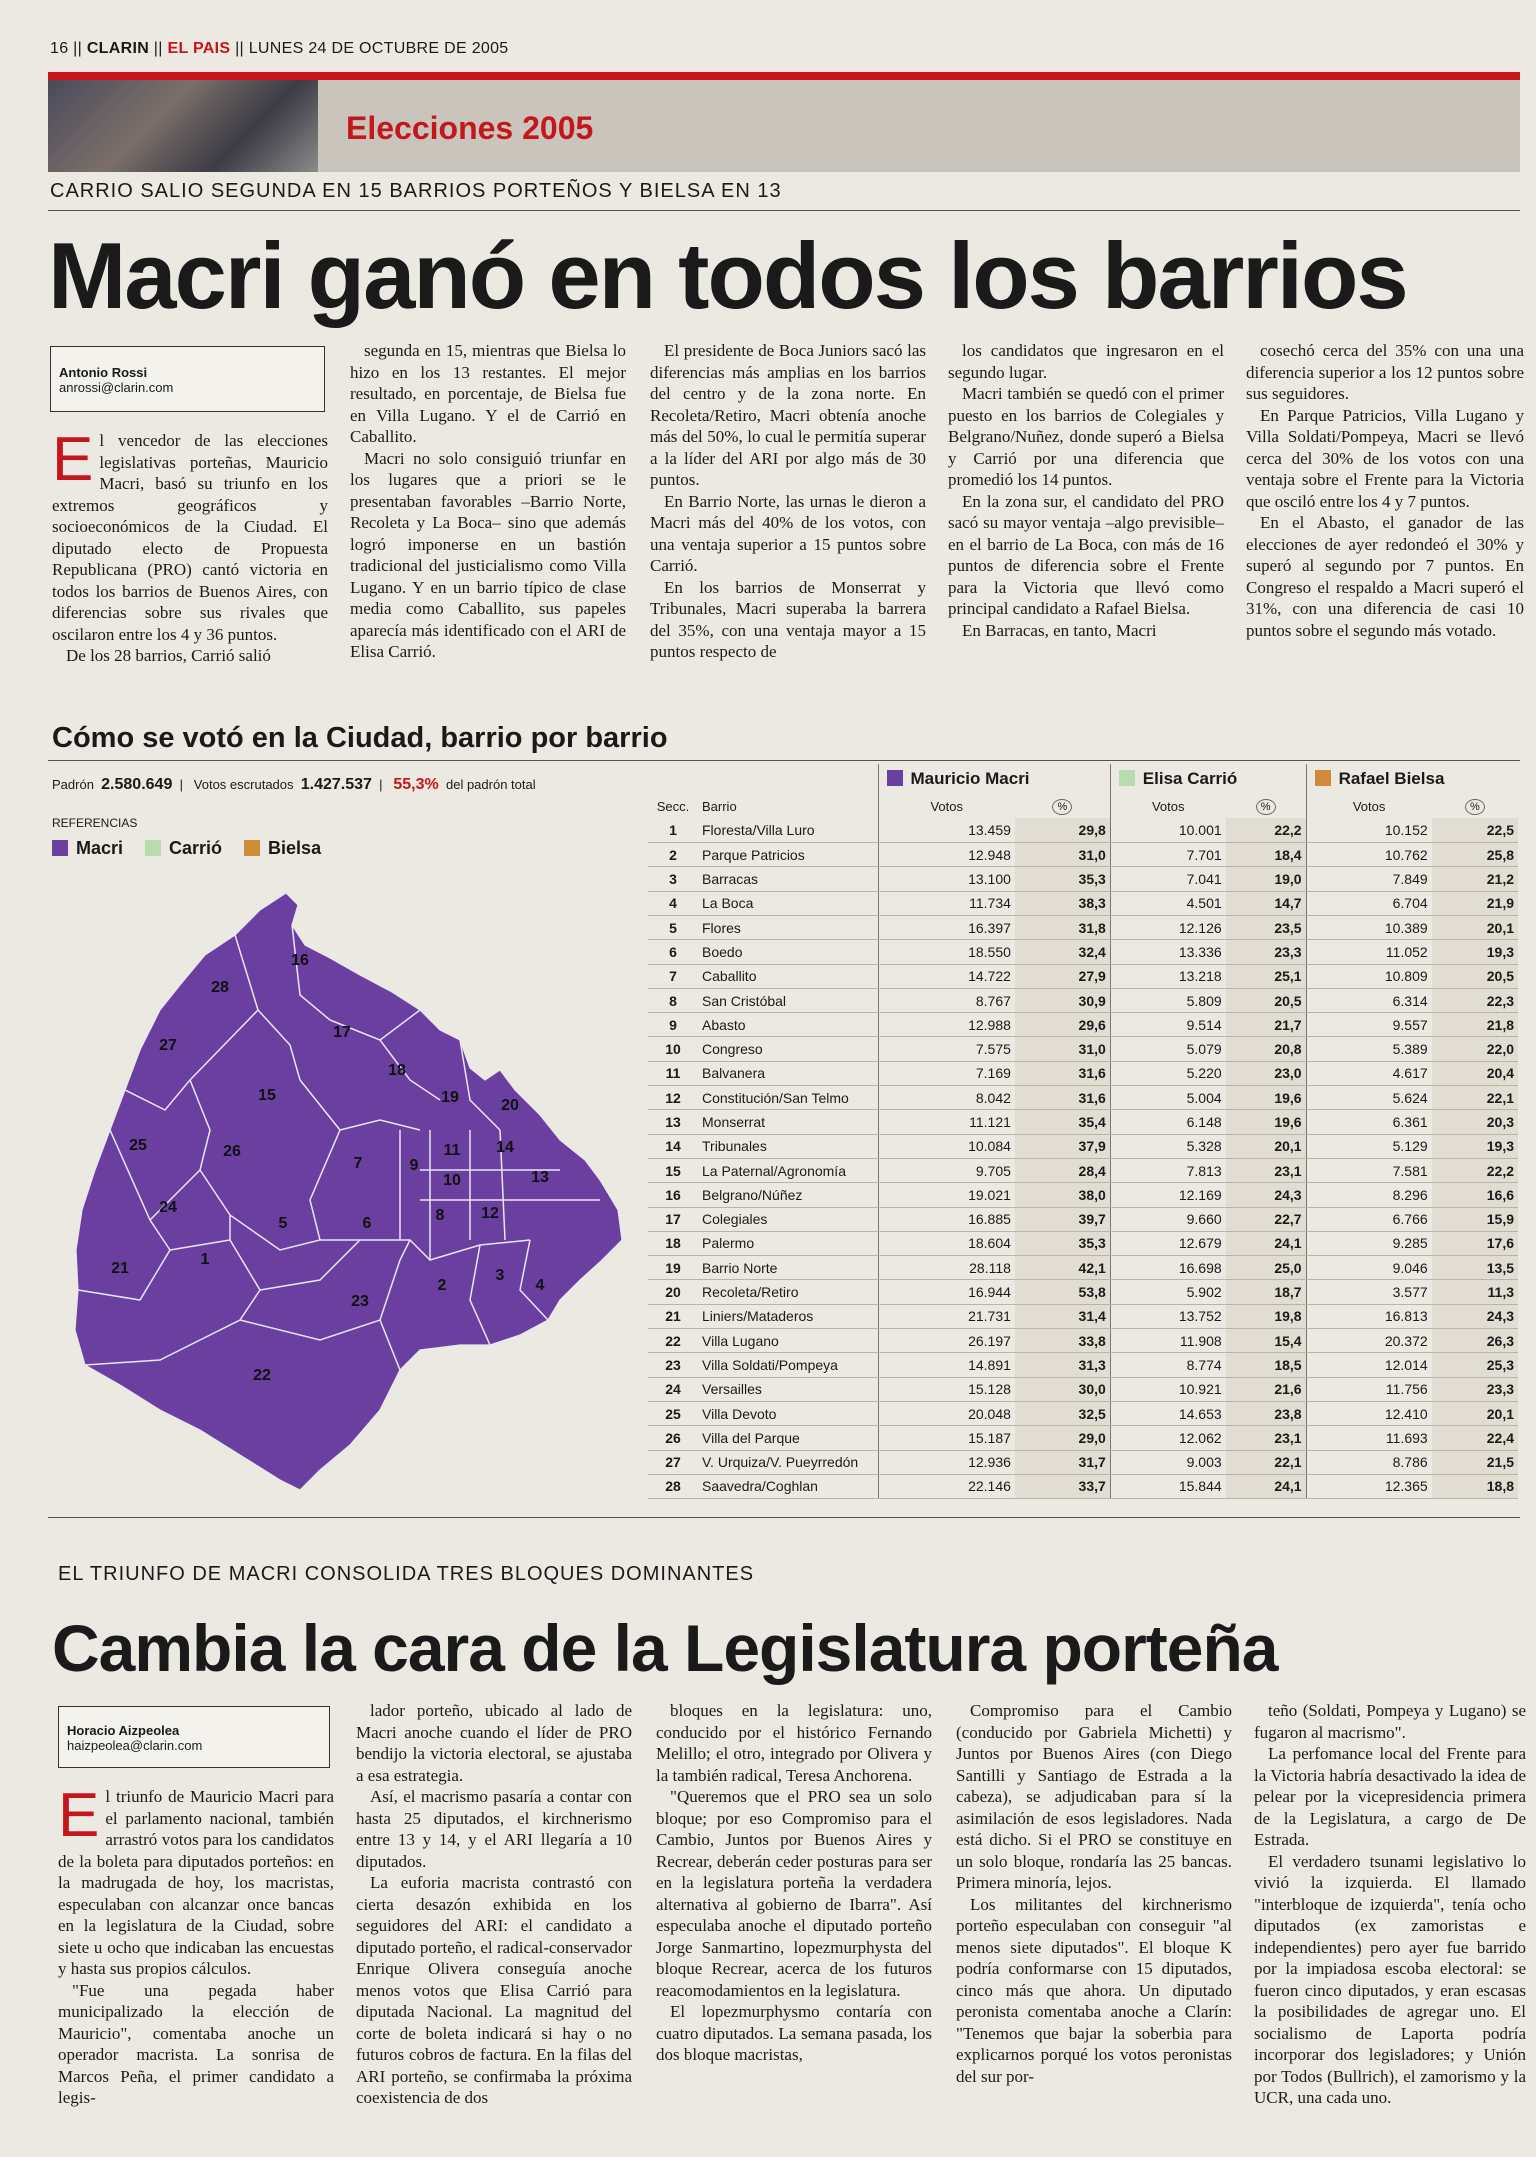  I want to click on cell-votos: 19.021, so click(946, 1195).